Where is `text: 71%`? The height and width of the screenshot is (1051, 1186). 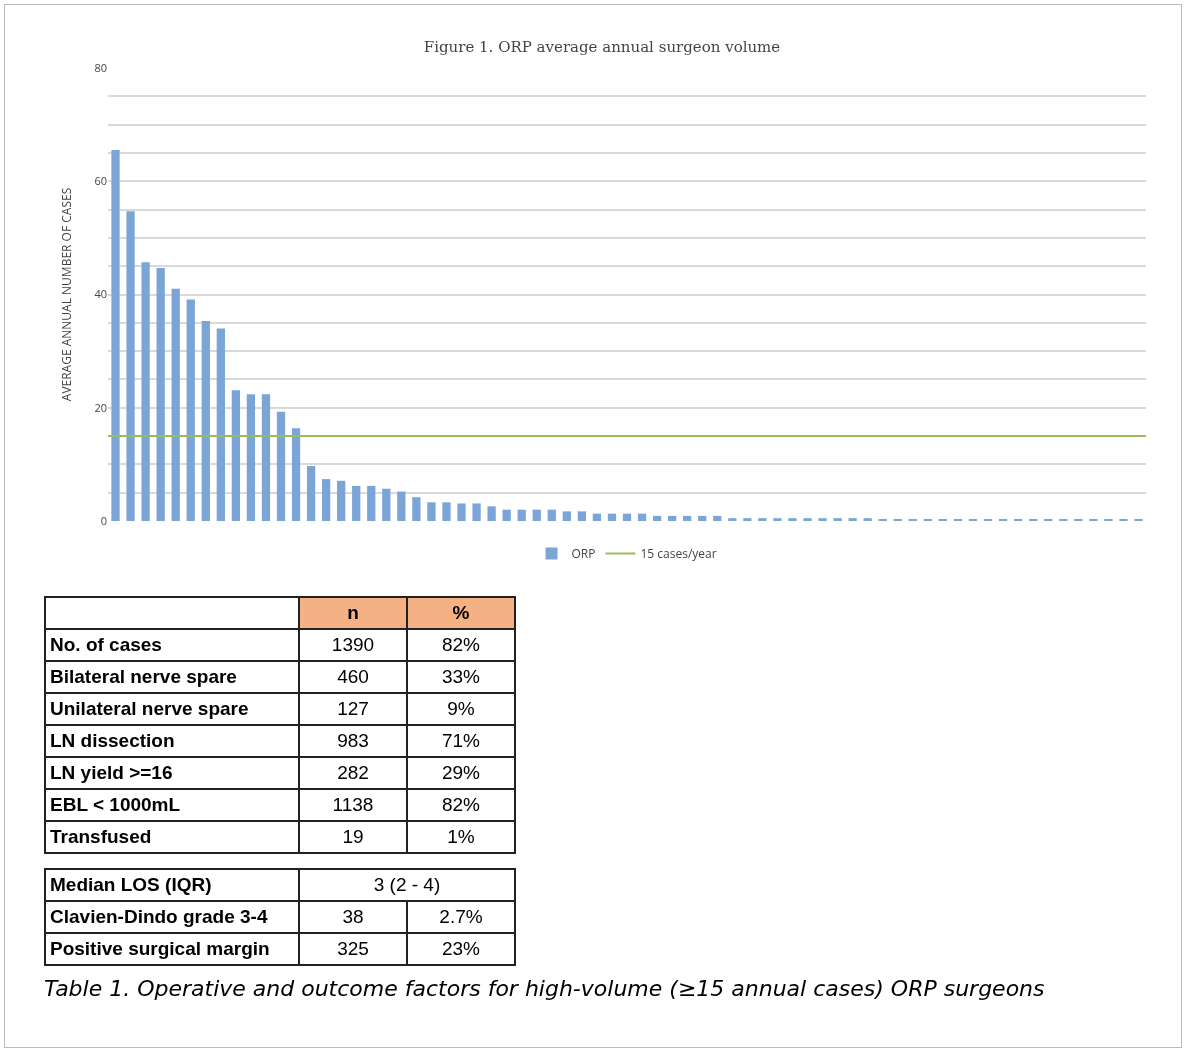
text: 71% is located at coordinates (461, 741).